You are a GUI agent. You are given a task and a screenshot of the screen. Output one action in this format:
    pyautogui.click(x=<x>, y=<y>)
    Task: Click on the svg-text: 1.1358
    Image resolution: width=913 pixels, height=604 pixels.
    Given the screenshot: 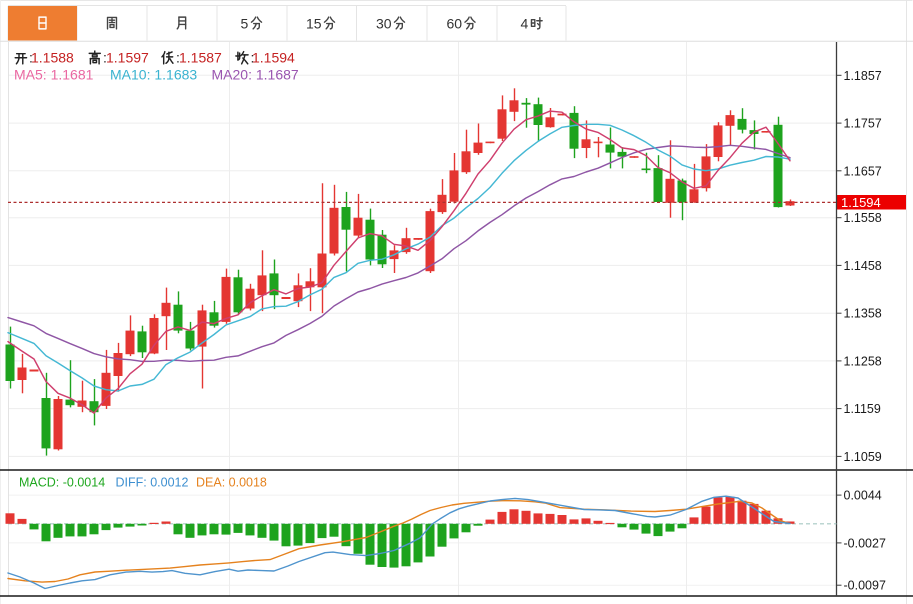 What is the action you would take?
    pyautogui.click(x=863, y=314)
    